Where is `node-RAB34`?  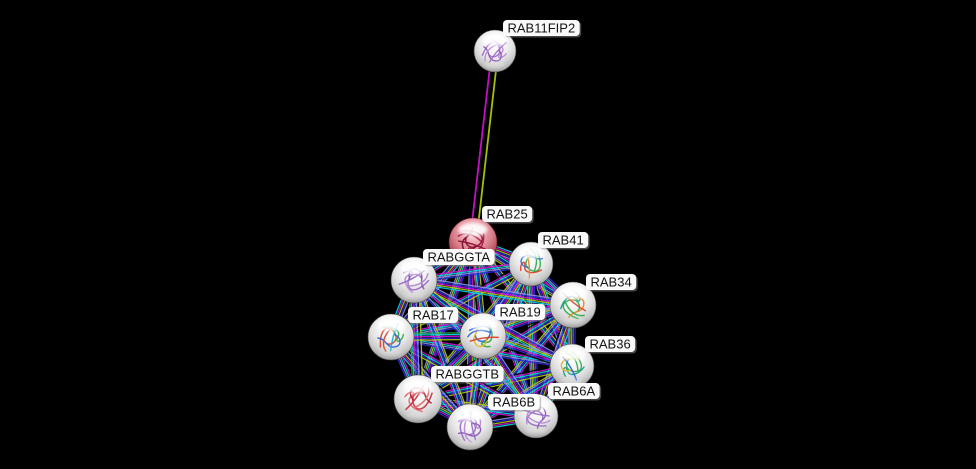
node-RAB34 is located at coordinates (573, 305).